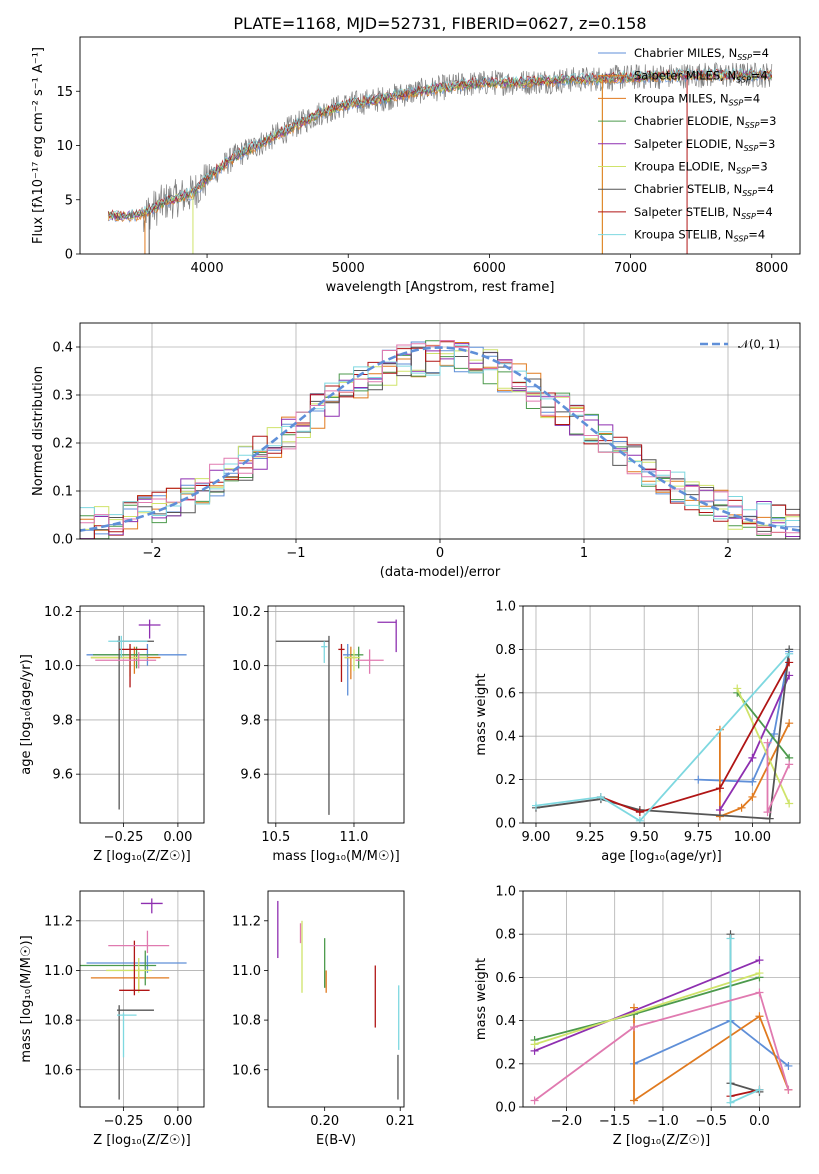  What do you see at coordinates (275, 837) in the screenshot?
I see `x-tick-label: 10.5` at bounding box center [275, 837].